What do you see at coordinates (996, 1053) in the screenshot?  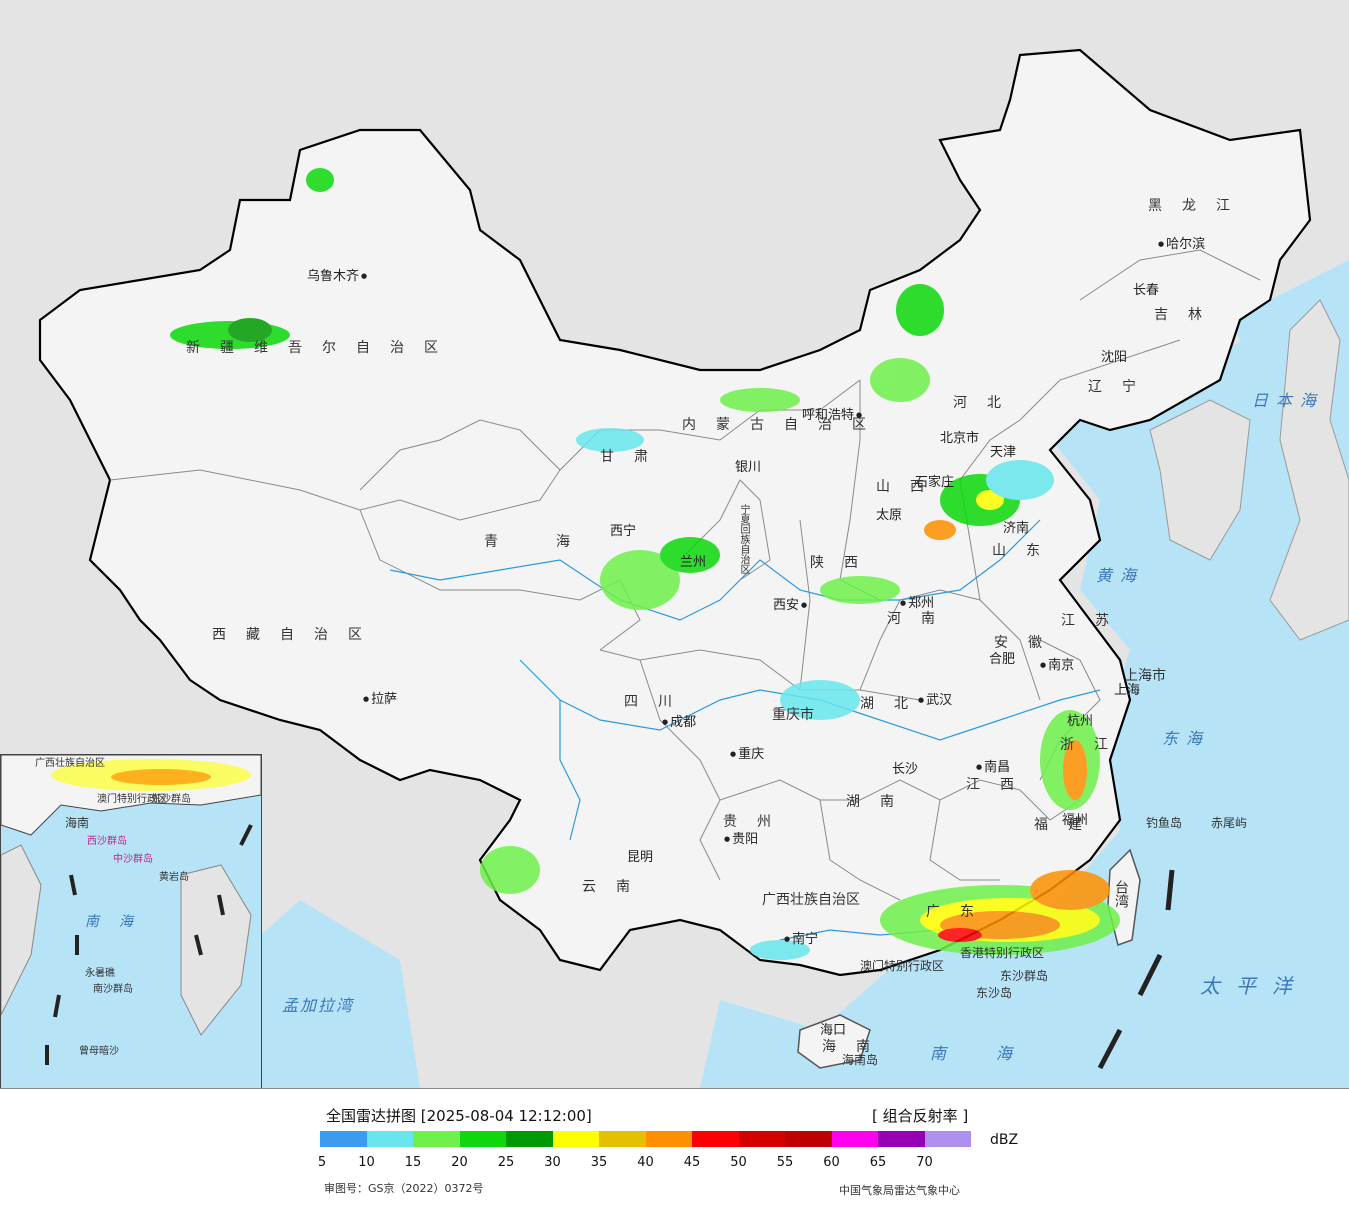 I see `sea-south: 南海` at bounding box center [996, 1053].